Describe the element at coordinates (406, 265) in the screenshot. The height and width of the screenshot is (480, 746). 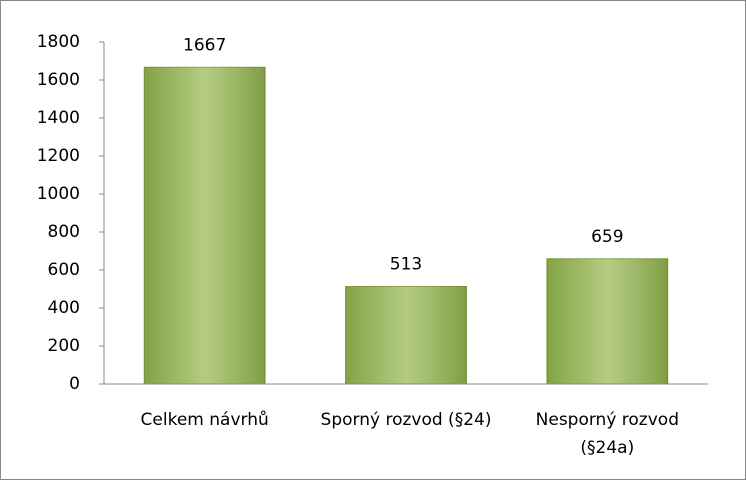
I see `data-label: 513` at that location.